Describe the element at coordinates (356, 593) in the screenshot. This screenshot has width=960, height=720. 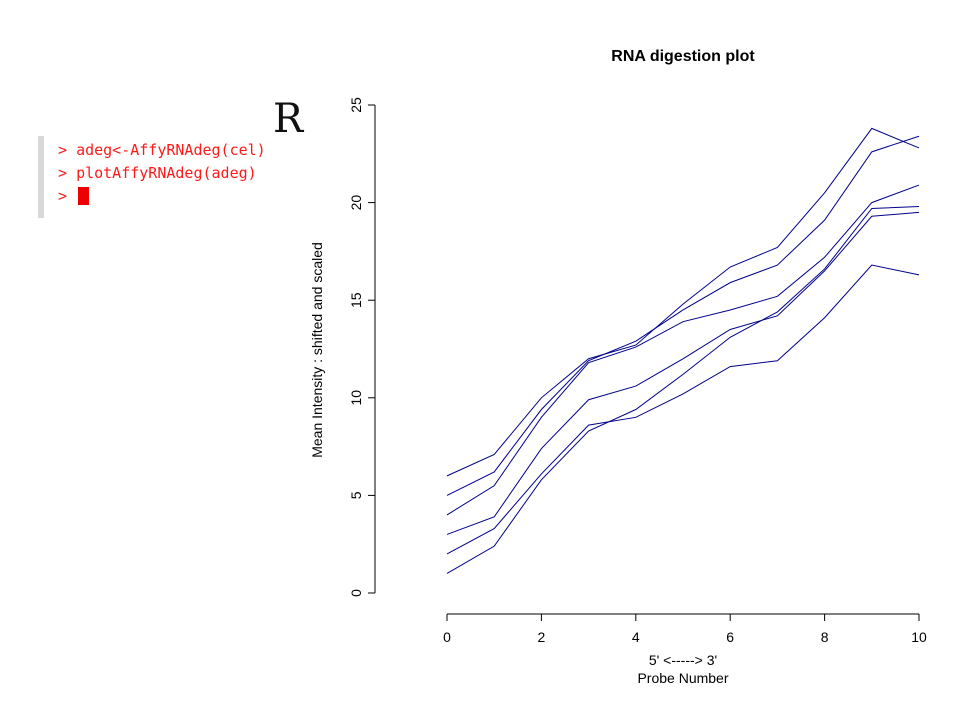
I see `y-tick-label: 0` at that location.